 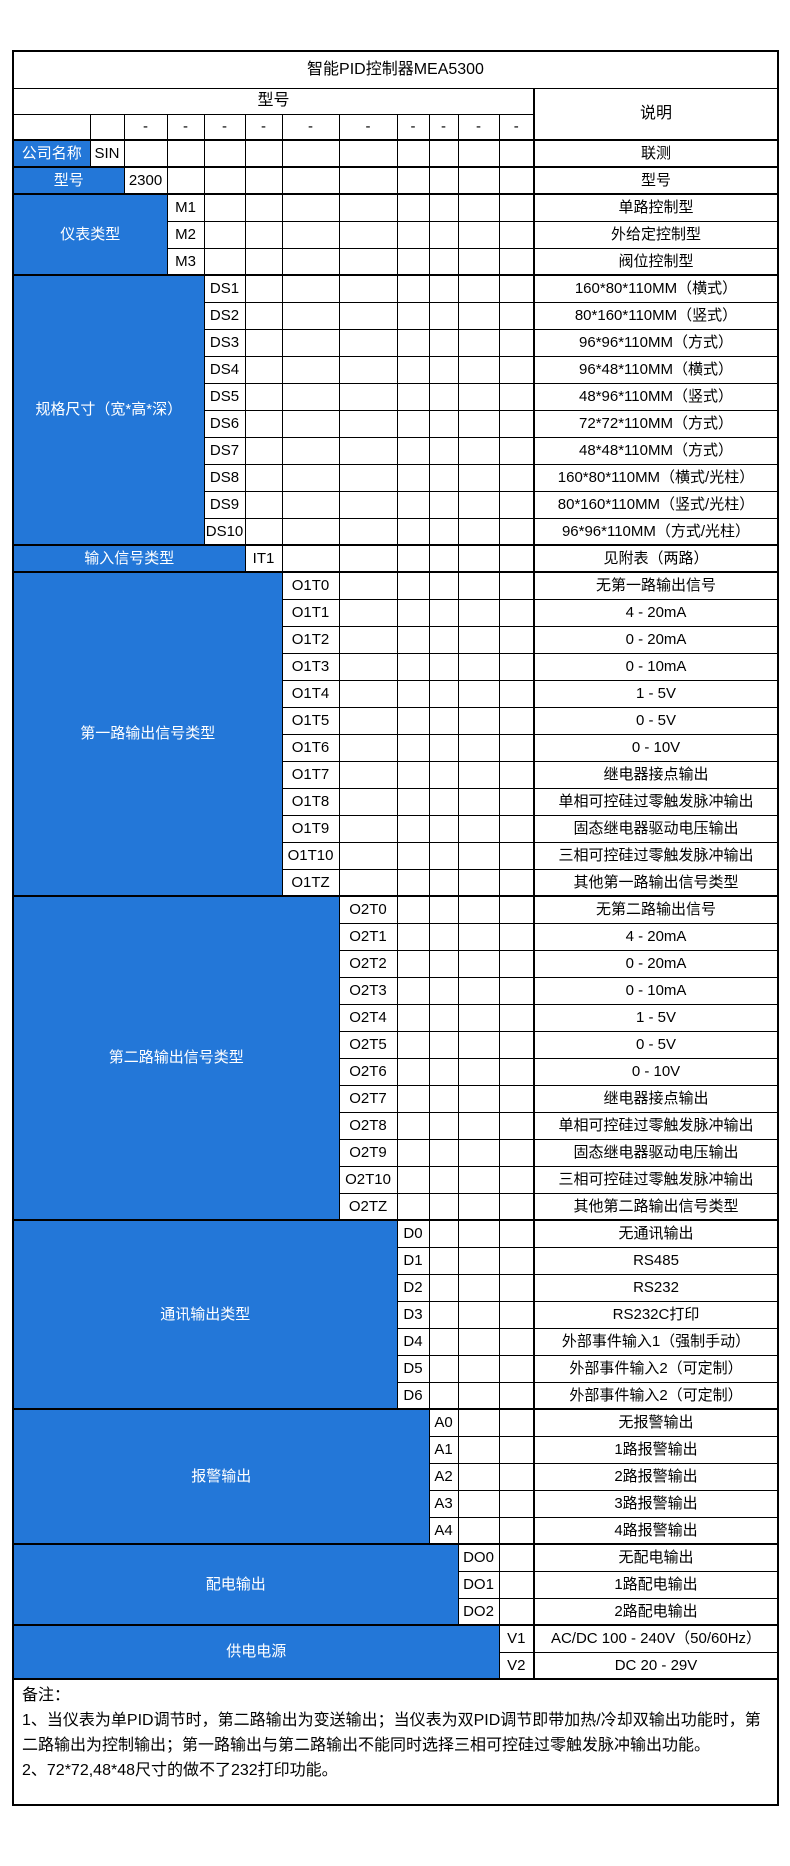 I want to click on option-code: O2T8, so click(x=368, y=1125).